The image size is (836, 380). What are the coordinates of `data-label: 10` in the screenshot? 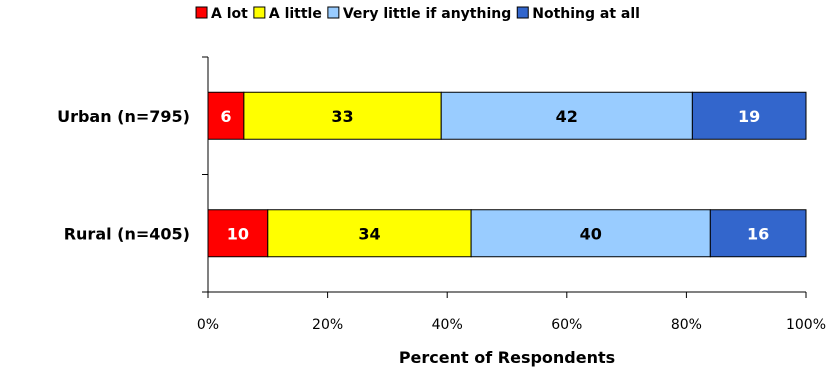 It's located at (238, 233).